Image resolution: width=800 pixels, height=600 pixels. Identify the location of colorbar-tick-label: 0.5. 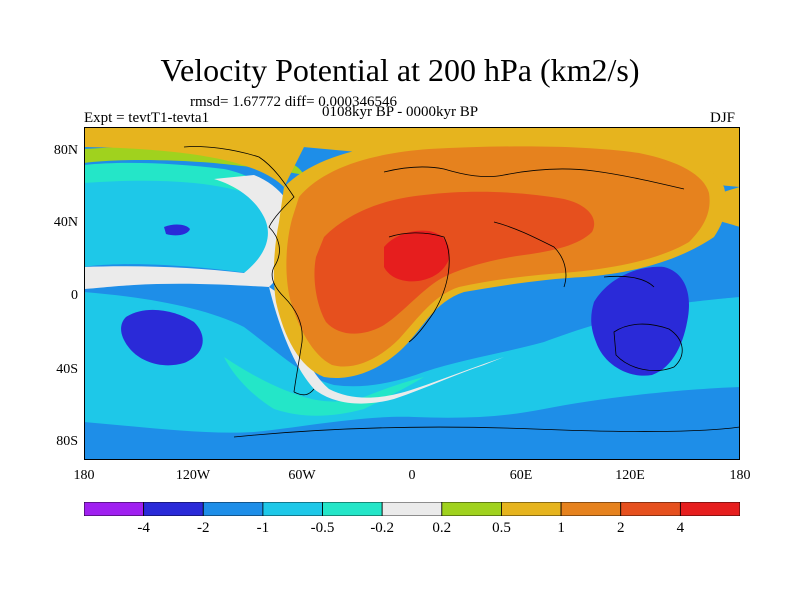
(501, 528).